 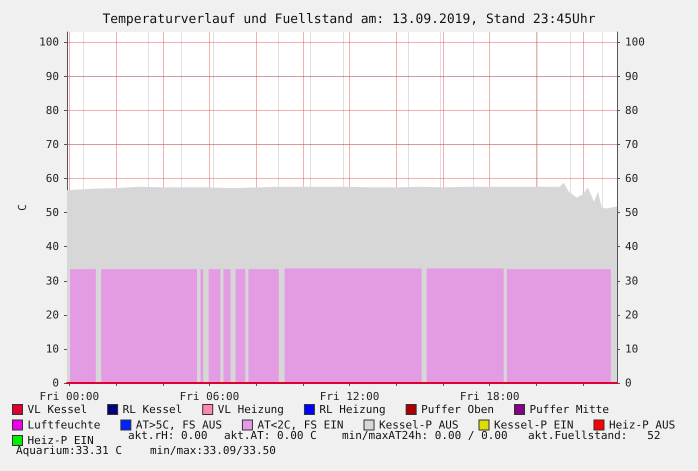 I want to click on x-tick-label: Fri 06:00, so click(x=210, y=396).